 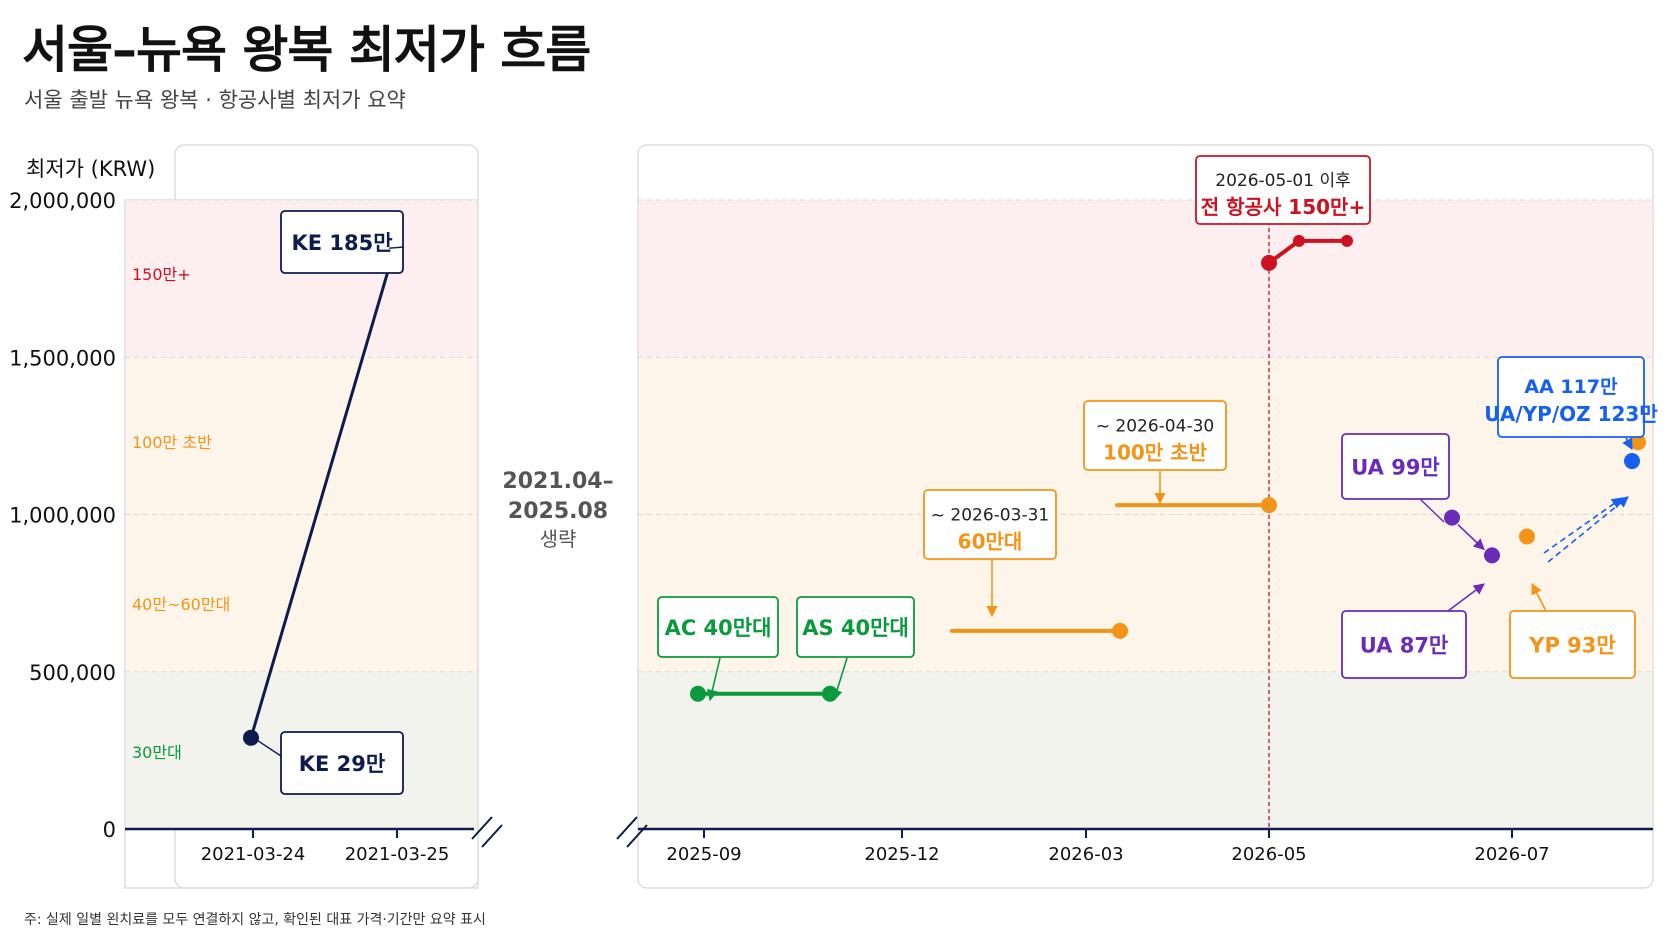 What do you see at coordinates (703, 854) in the screenshot?
I see `x-tick-label: 2025-09` at bounding box center [703, 854].